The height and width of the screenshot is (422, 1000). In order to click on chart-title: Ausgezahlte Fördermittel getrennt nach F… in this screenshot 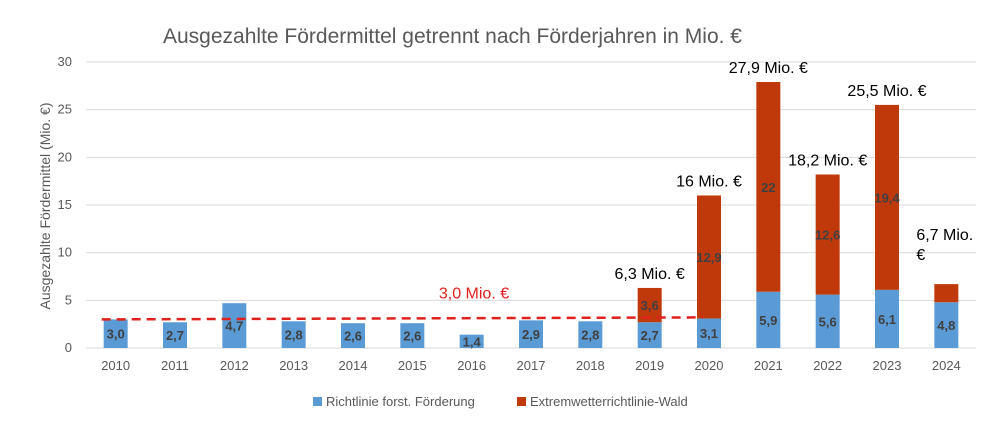, I will do `click(452, 36)`.